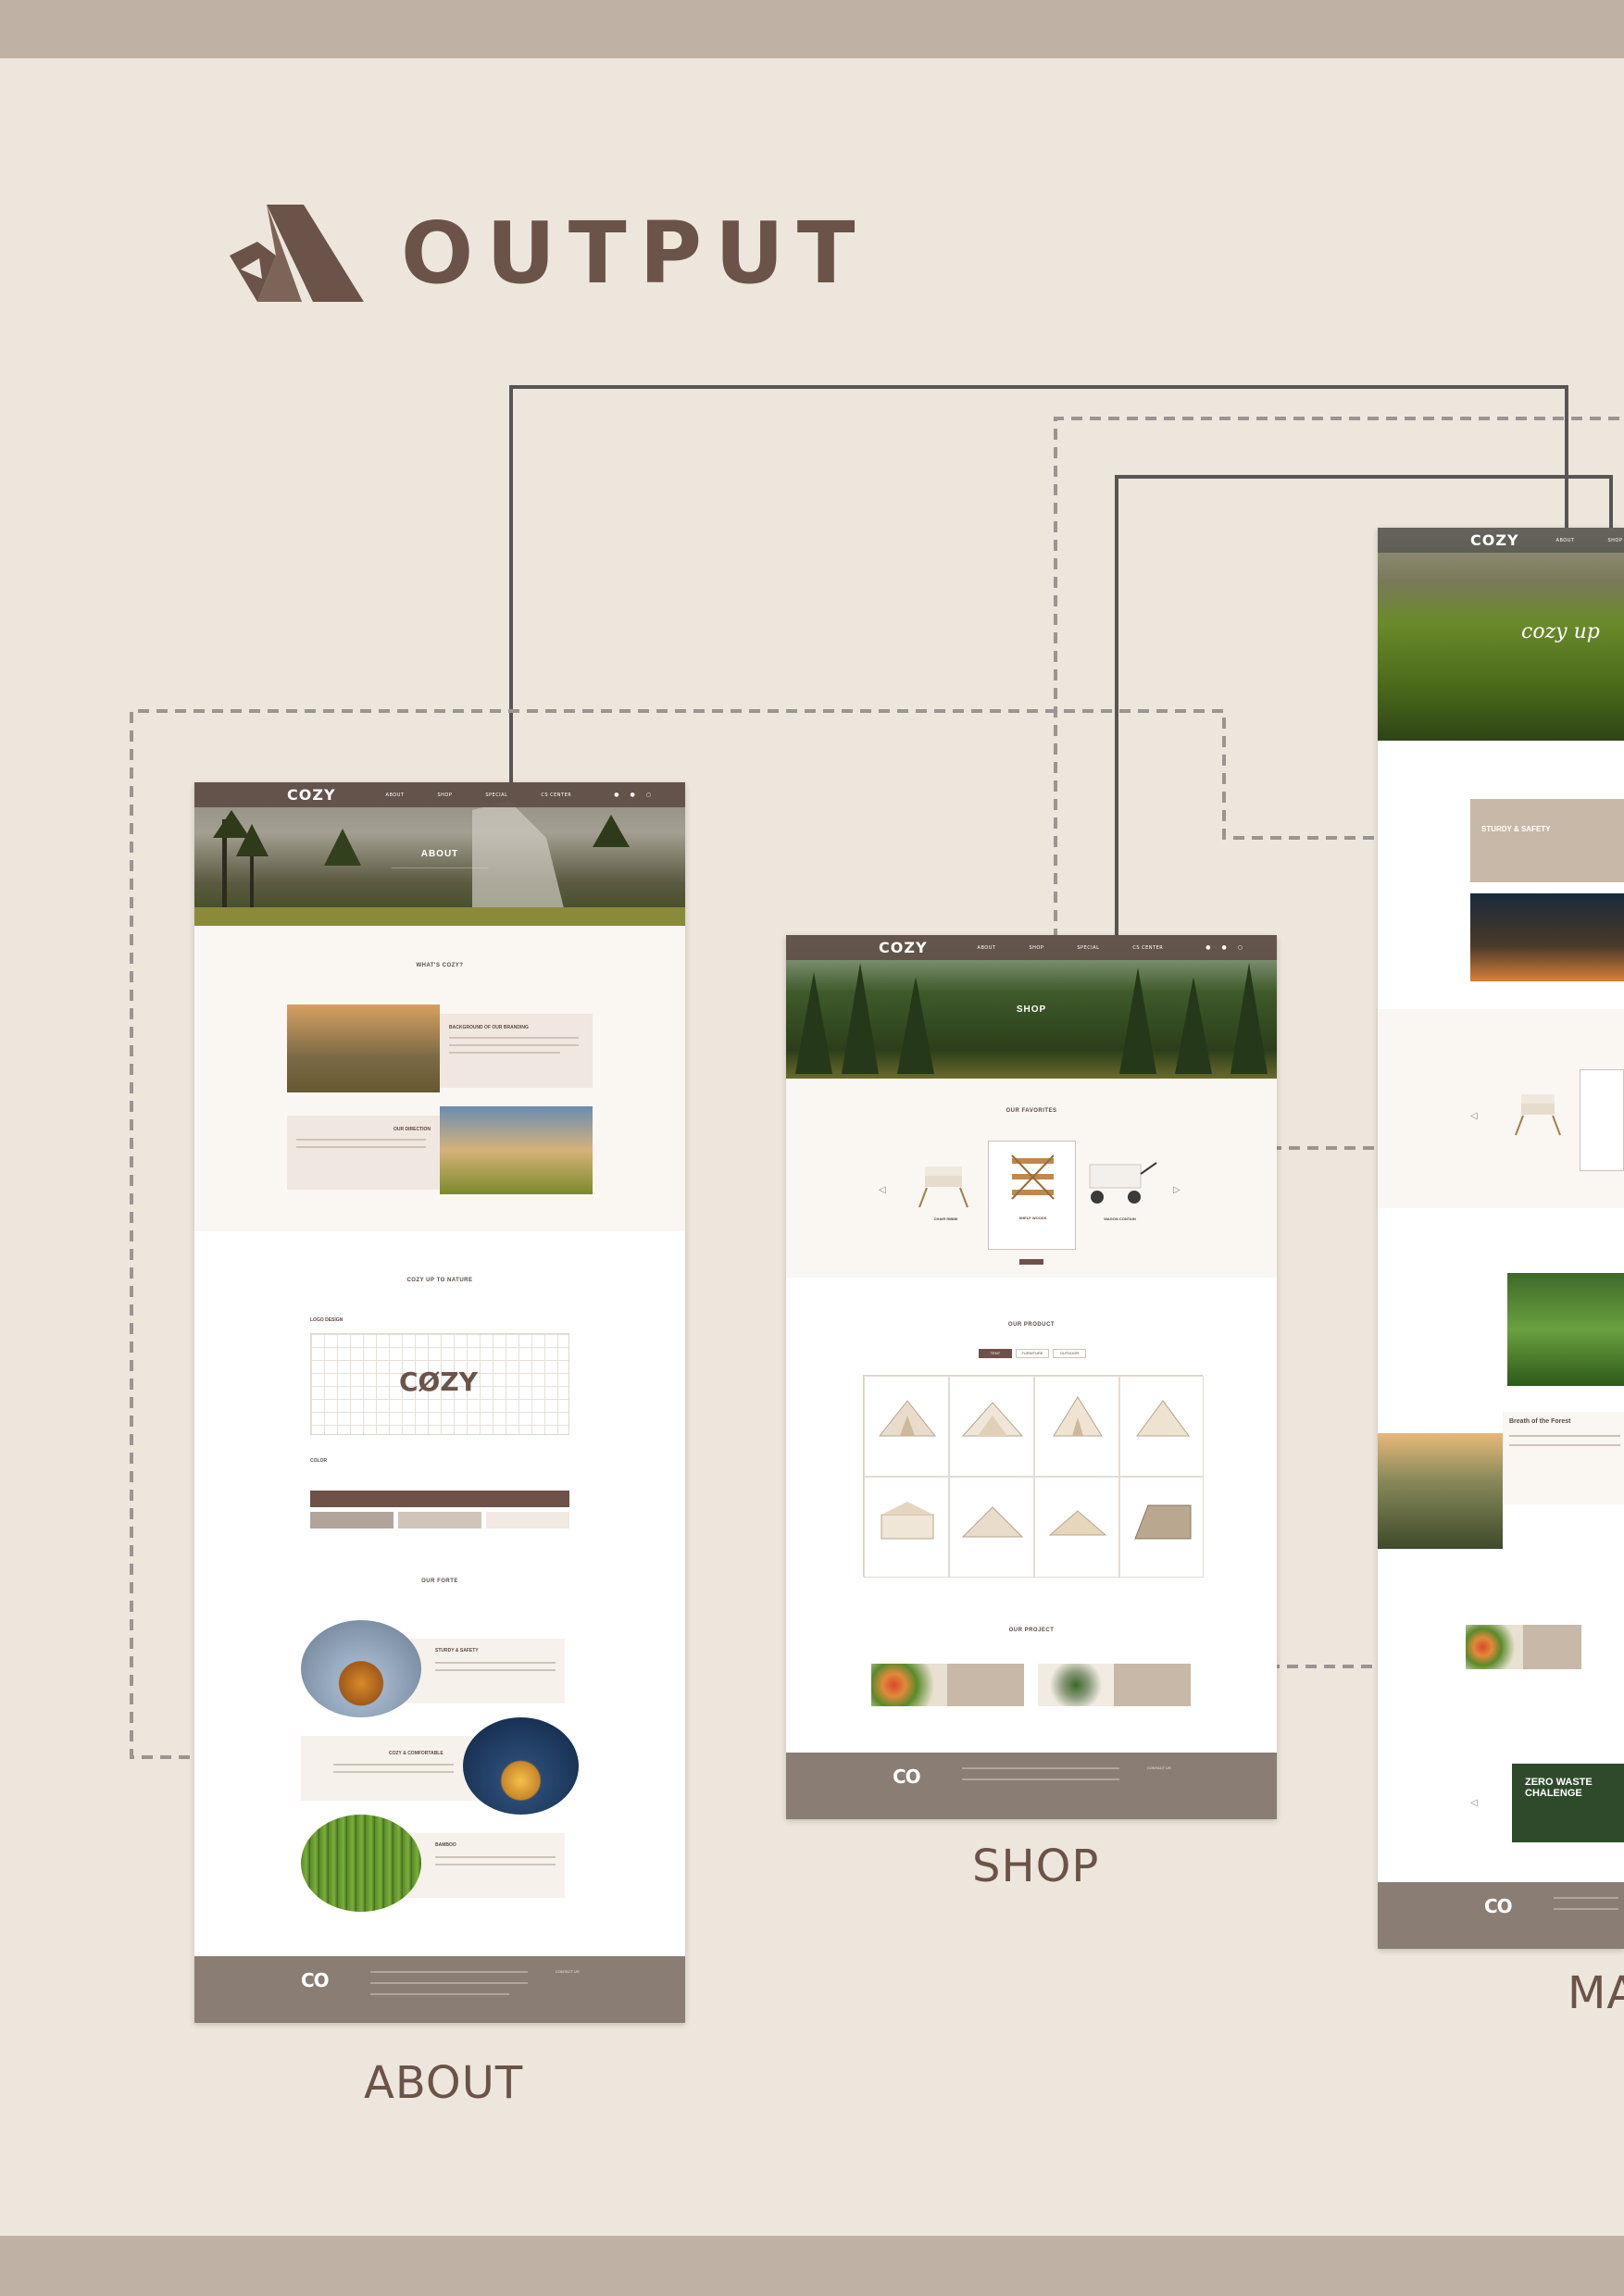 This screenshot has width=1624, height=2296. I want to click on main-hills-image, so click(1440, 1491).